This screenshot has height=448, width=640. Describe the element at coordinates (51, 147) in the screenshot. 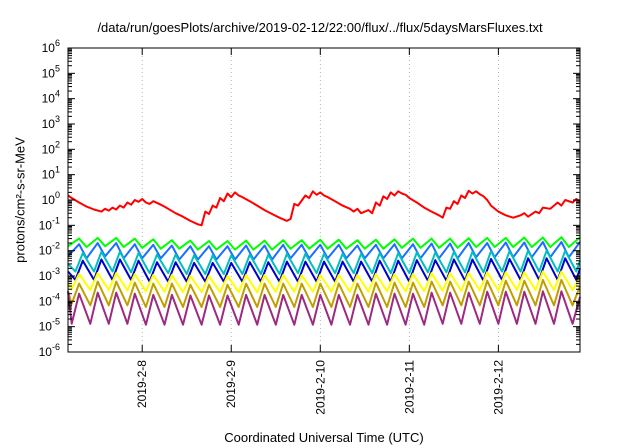

I see `y-tick-label: 10²` at that location.